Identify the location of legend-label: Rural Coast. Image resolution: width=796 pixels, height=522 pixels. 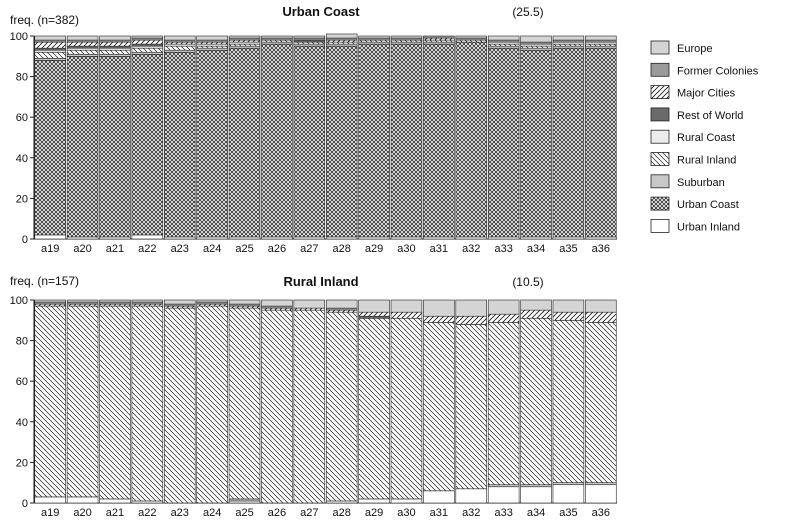
(706, 138).